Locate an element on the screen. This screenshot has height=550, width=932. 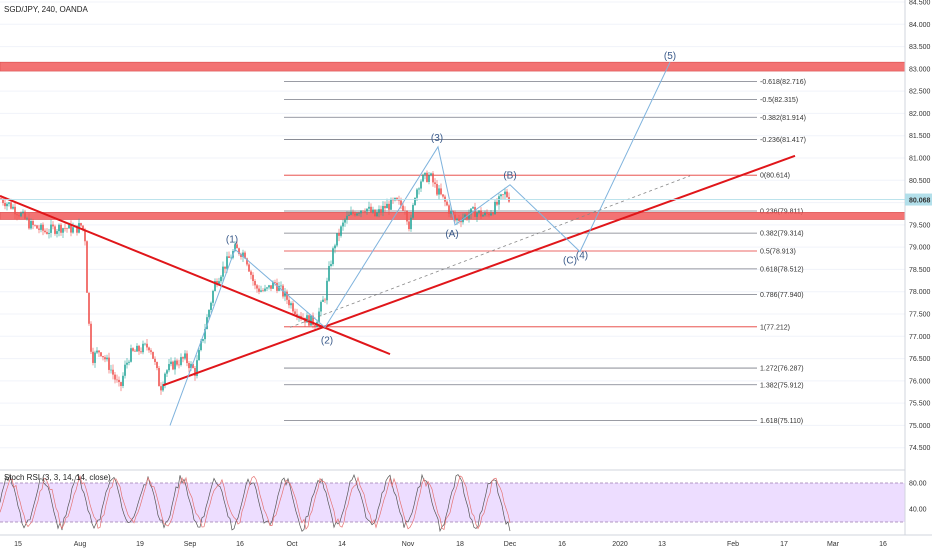
fib-level-label: -0.236(81.417) is located at coordinates (783, 140).